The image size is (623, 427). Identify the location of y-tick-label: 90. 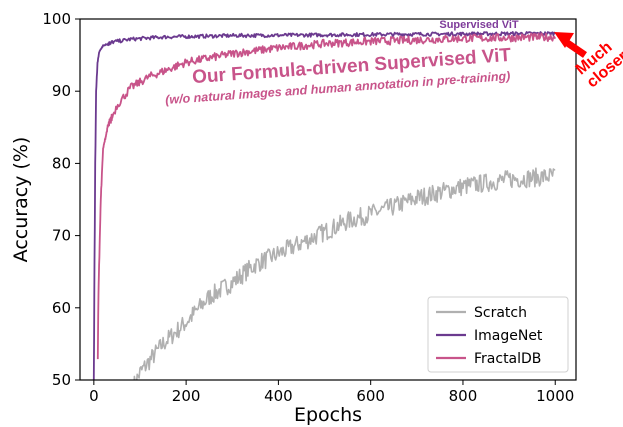
(61, 91).